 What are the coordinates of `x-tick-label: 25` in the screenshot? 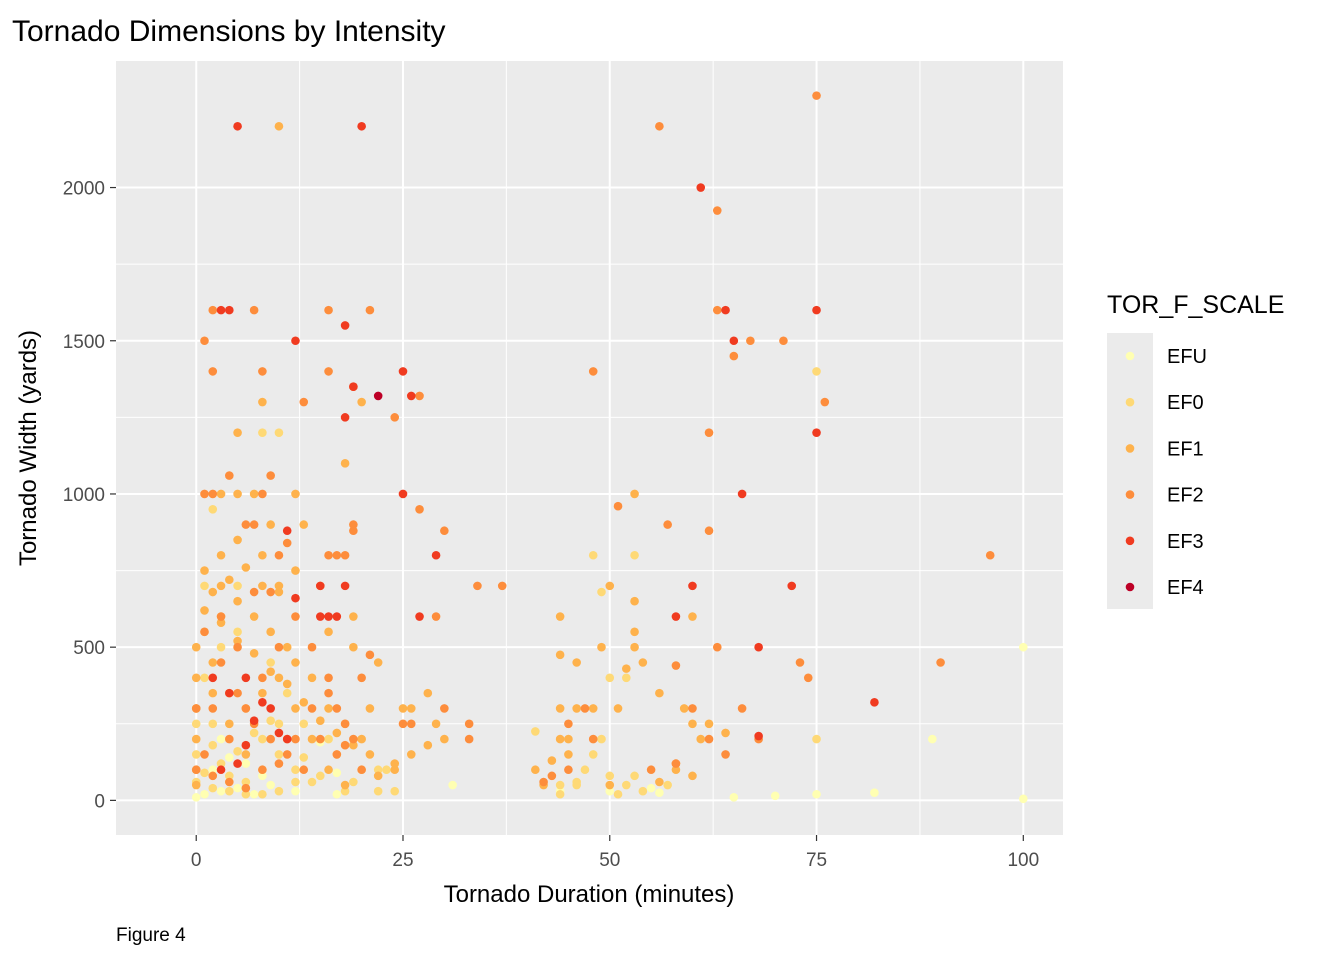 It's located at (402, 860).